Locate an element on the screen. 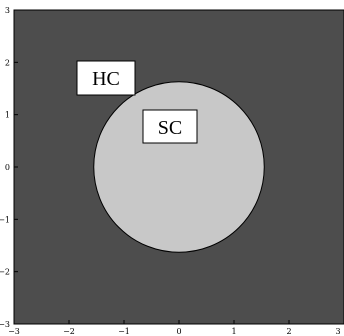  y-tick-label: 3 is located at coordinates (7, 10).